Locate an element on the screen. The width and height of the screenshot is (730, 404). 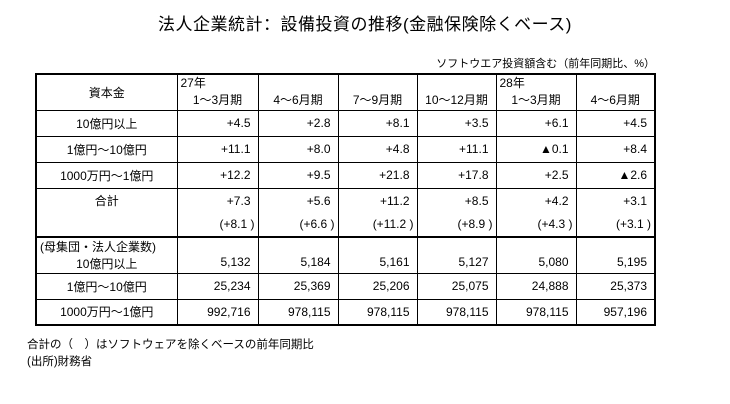
footnotes: 合計の（ ）はソフトウェアを除くベースの前年同期比 (出所)財務省 is located at coordinates (170, 353).